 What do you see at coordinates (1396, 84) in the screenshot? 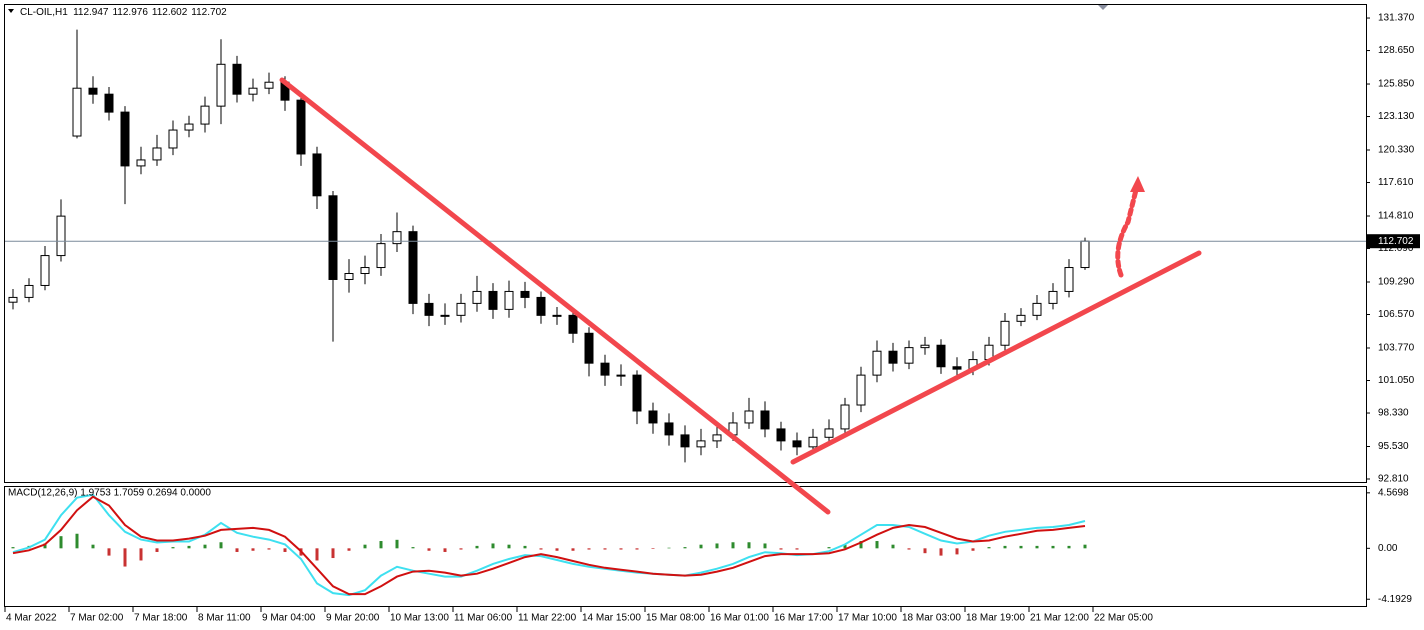
I see `y-tick-label: 125.850` at bounding box center [1396, 84].